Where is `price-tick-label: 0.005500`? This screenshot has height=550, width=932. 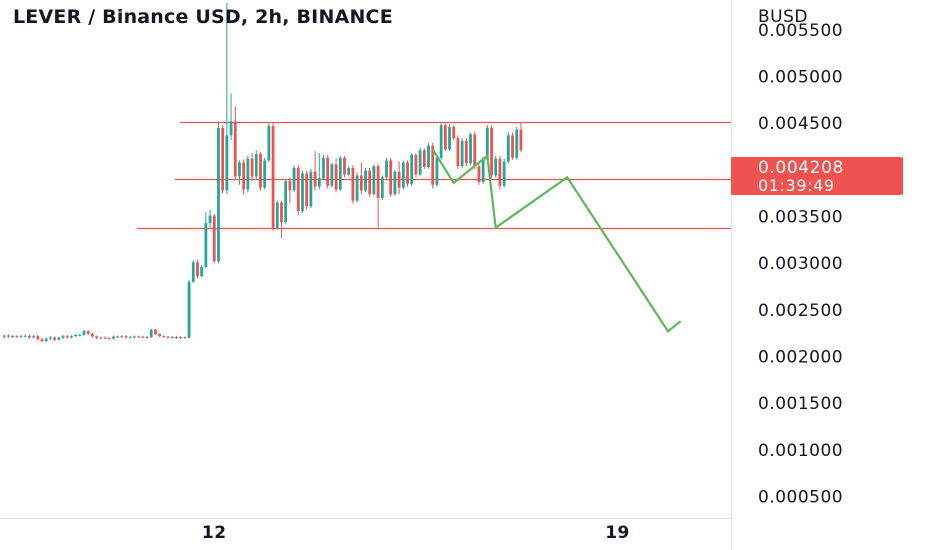 price-tick-label: 0.005500 is located at coordinates (800, 31).